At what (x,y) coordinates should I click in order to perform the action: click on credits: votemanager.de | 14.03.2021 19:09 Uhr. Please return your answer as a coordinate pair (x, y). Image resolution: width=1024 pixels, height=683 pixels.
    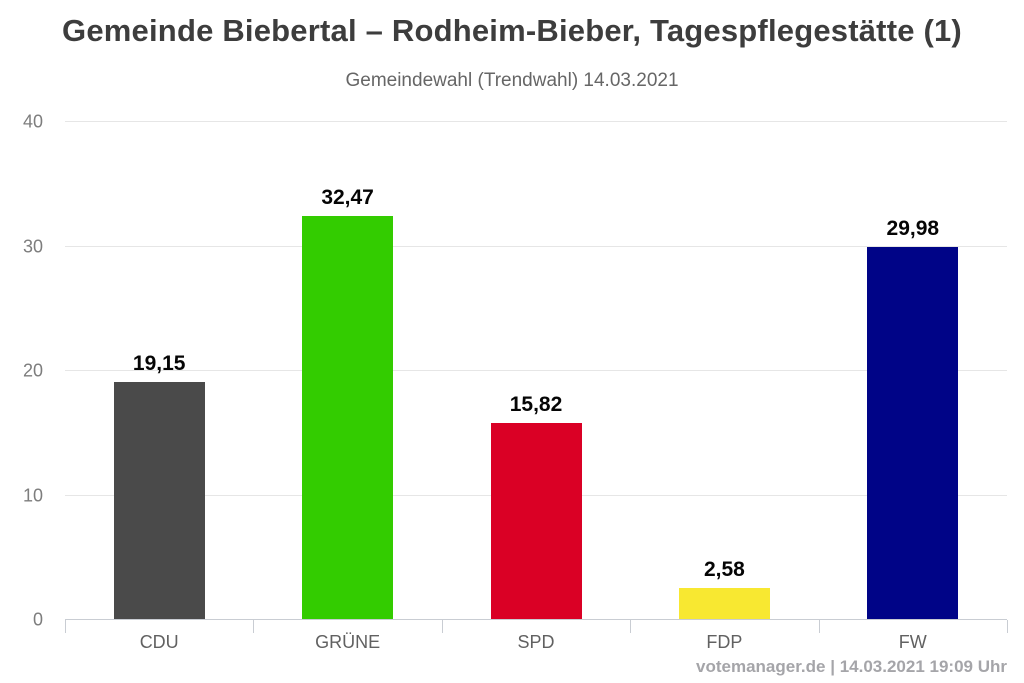
    Looking at the image, I should click on (851, 667).